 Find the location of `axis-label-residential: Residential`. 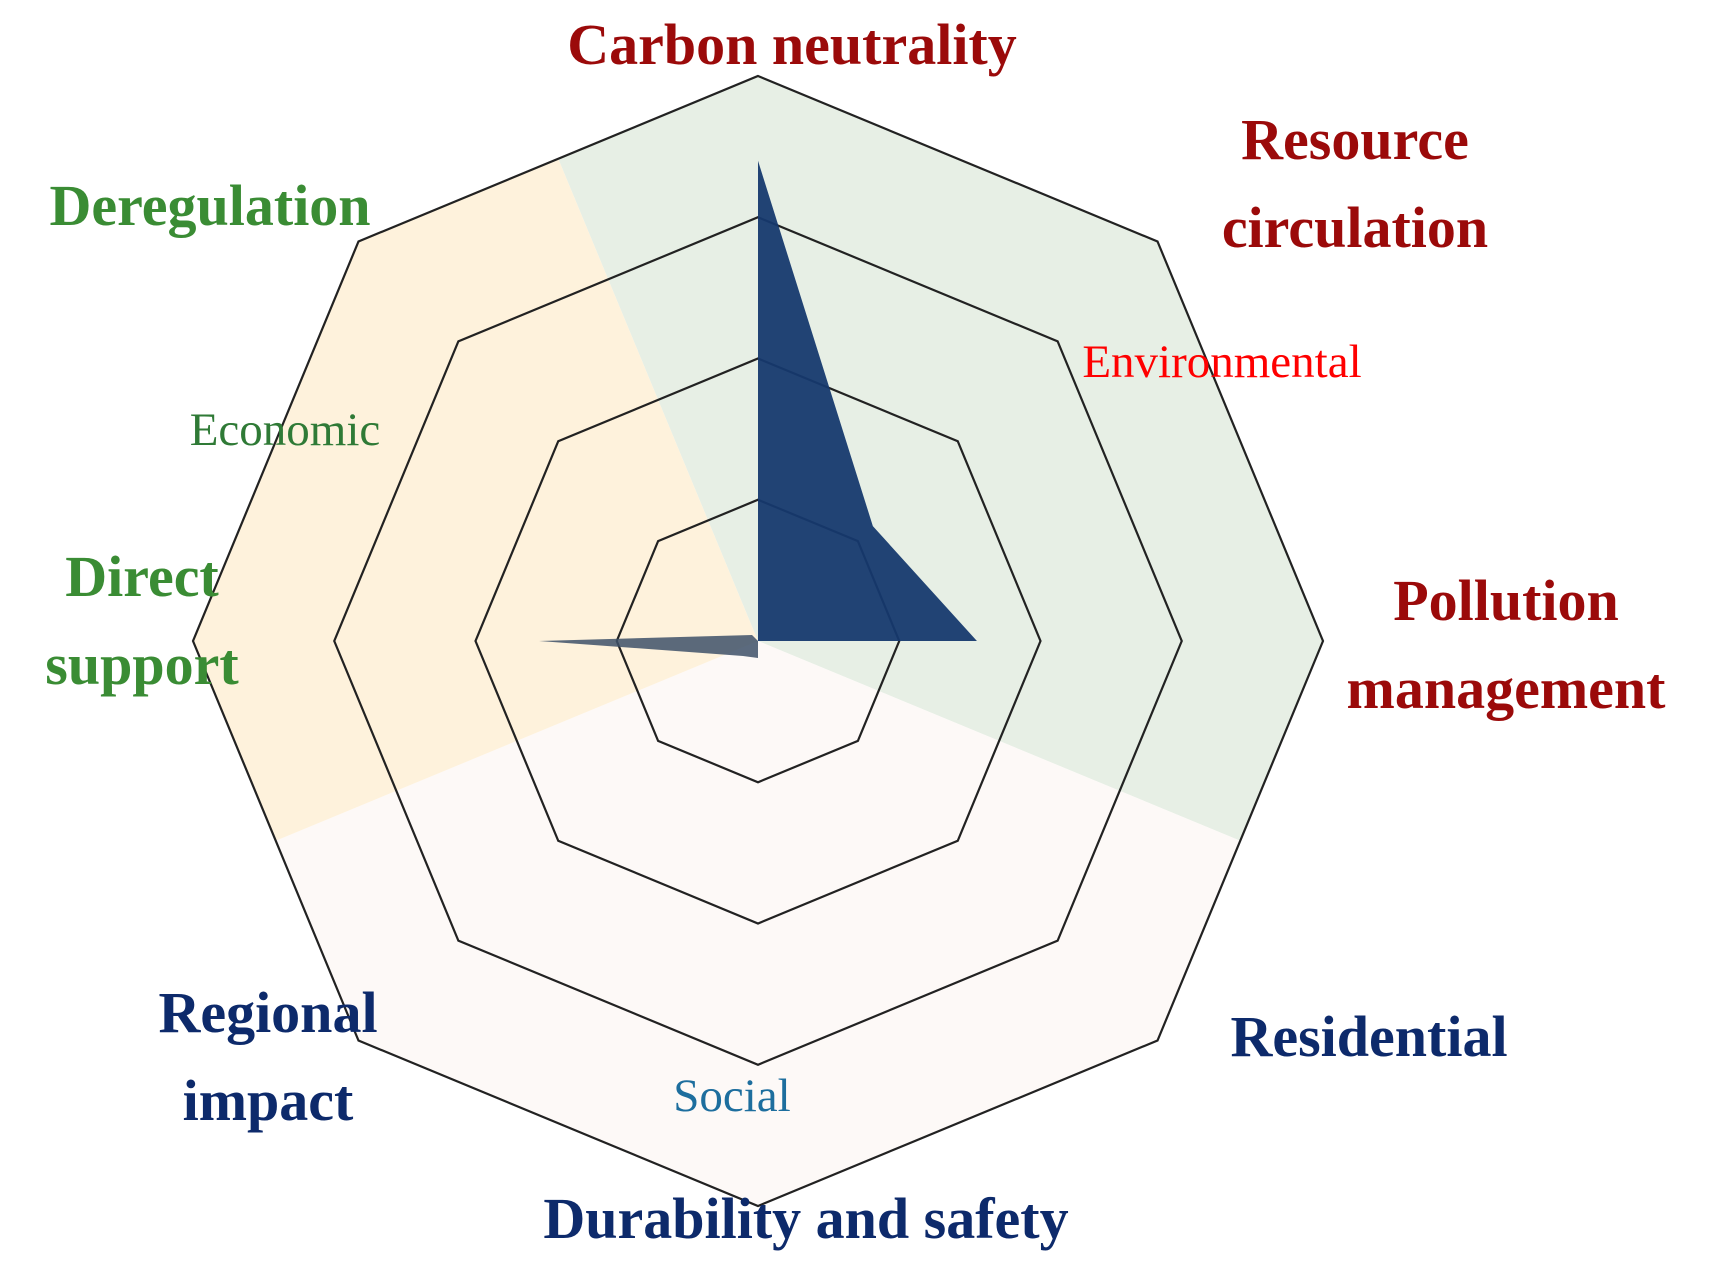

axis-label-residential: Residential is located at coordinates (1368, 1036).